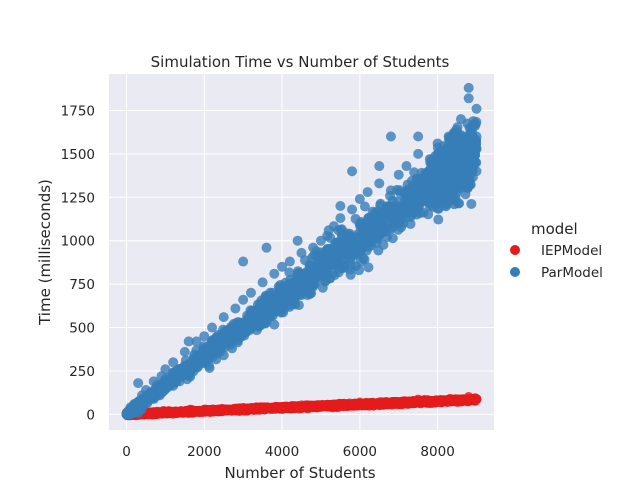 Image resolution: width=621 pixels, height=500 pixels. Describe the element at coordinates (556, 250) in the screenshot. I see `legend: model IEPModel ParModel` at that location.